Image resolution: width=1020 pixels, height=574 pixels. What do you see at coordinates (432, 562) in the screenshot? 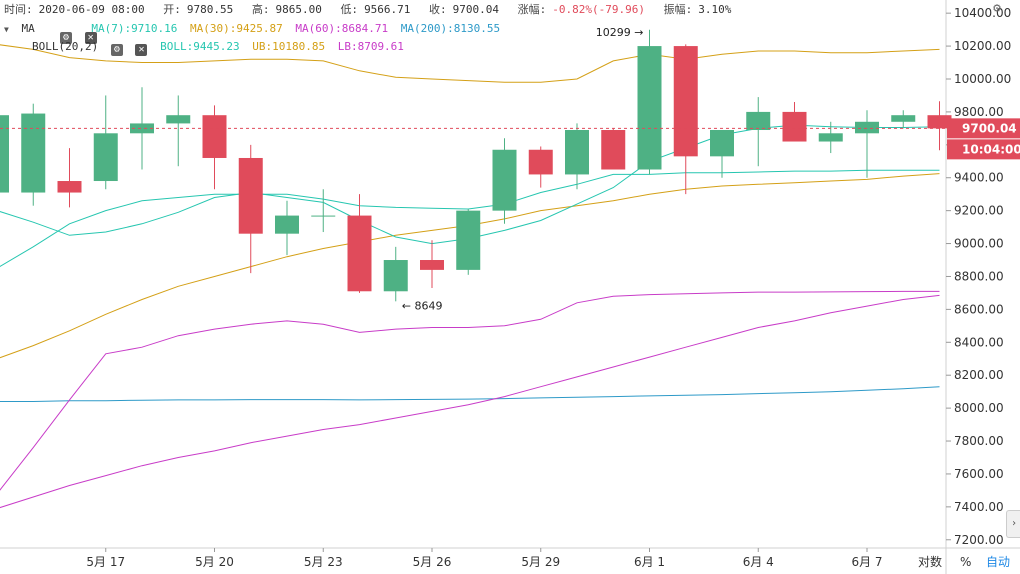
I see `x-tick-label: 5月 26` at bounding box center [432, 562].